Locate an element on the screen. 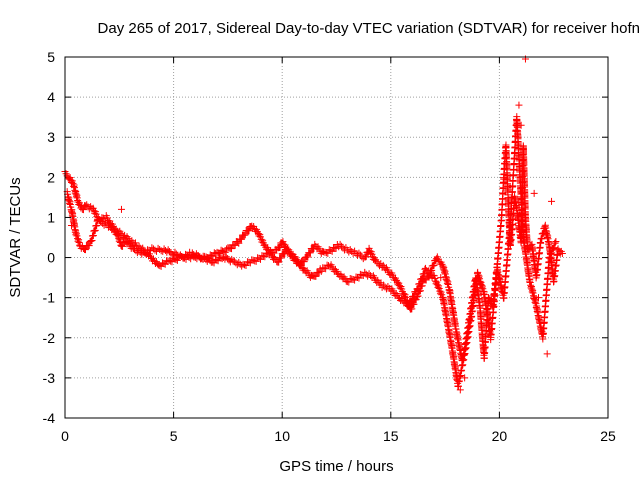 This screenshot has width=640, height=480. y-tick-label: 5 is located at coordinates (51, 57).